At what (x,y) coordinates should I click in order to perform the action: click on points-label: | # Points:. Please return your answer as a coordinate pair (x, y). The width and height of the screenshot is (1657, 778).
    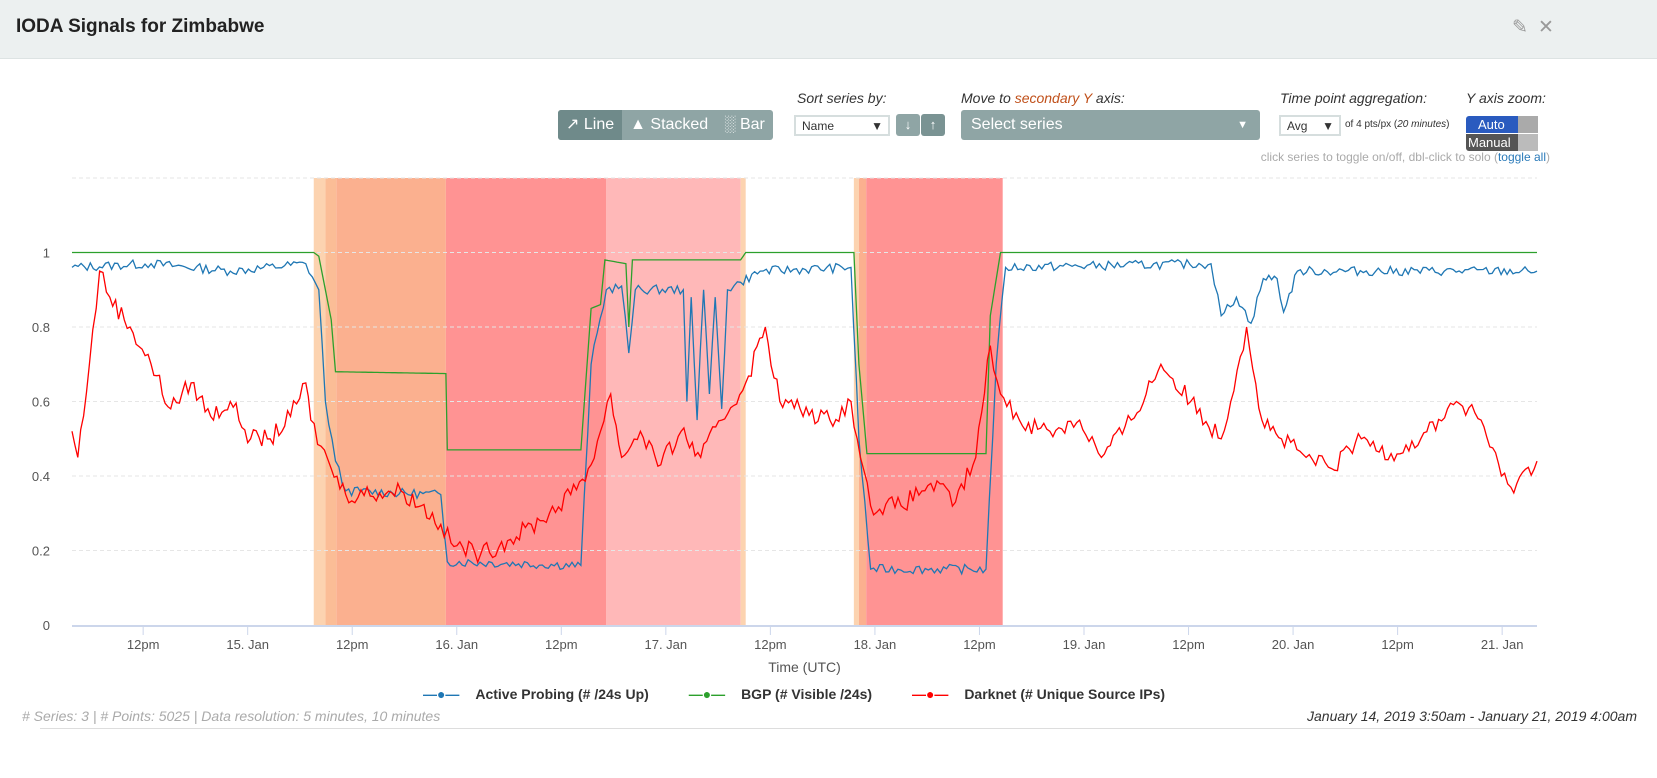
    Looking at the image, I should click on (123, 716).